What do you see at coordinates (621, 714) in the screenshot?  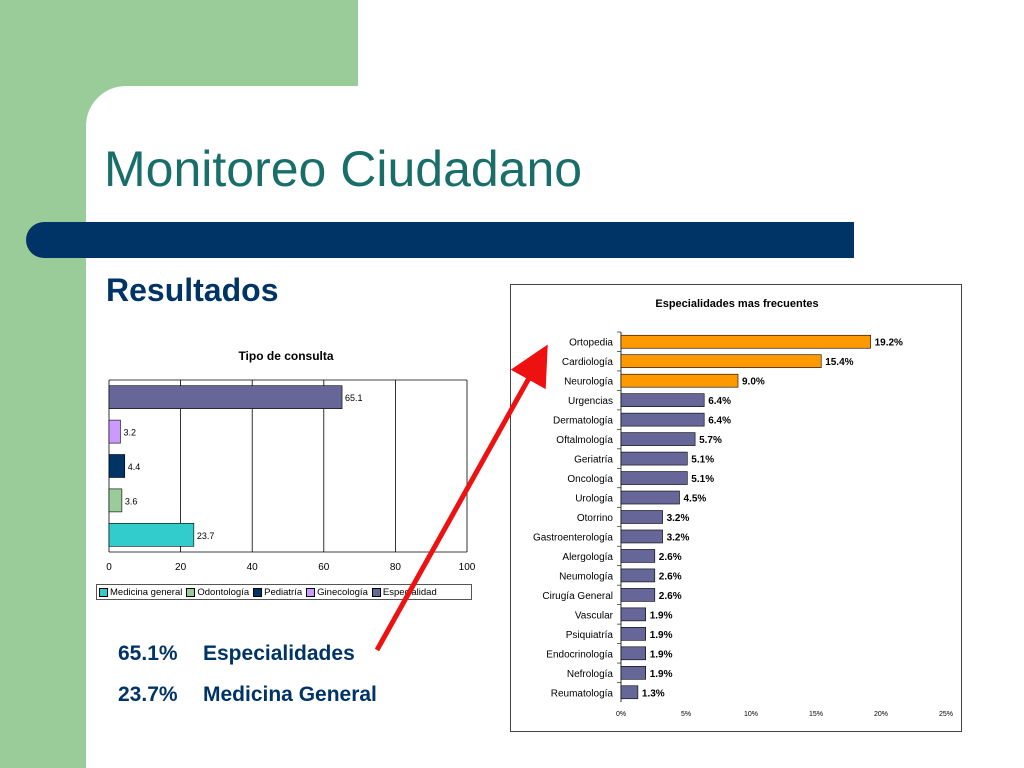 I see `x-tick-label: 0%` at bounding box center [621, 714].